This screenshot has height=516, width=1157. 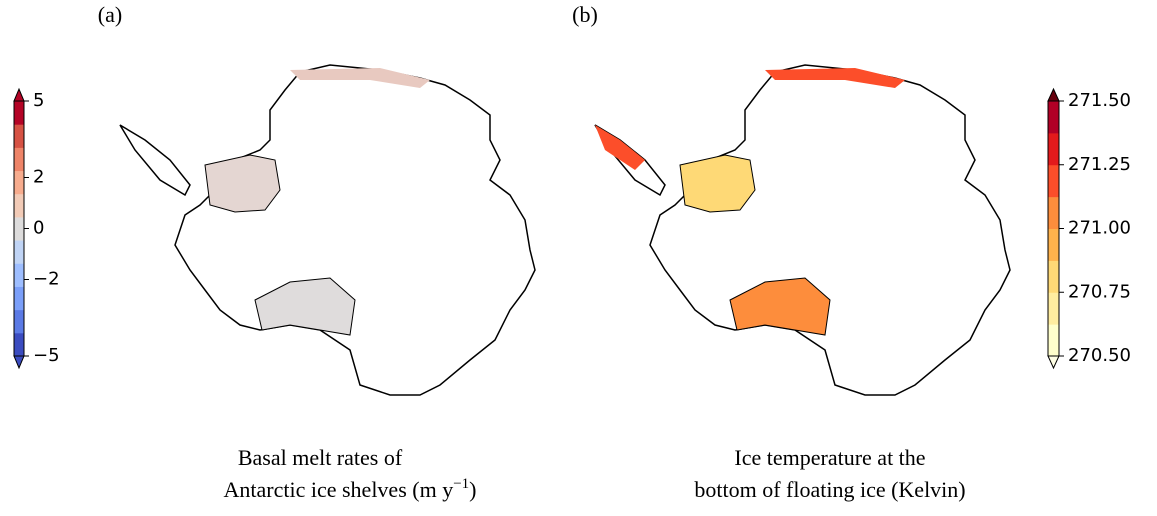 I want to click on panel-label: (b), so click(x=585, y=14).